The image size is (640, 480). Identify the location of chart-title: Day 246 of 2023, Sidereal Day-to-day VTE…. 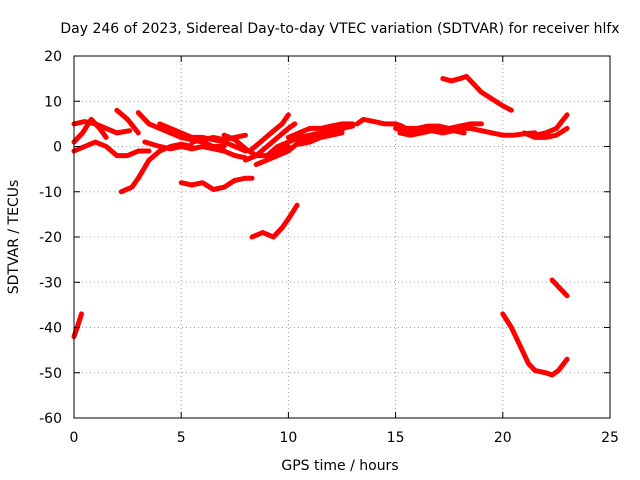
(339, 29).